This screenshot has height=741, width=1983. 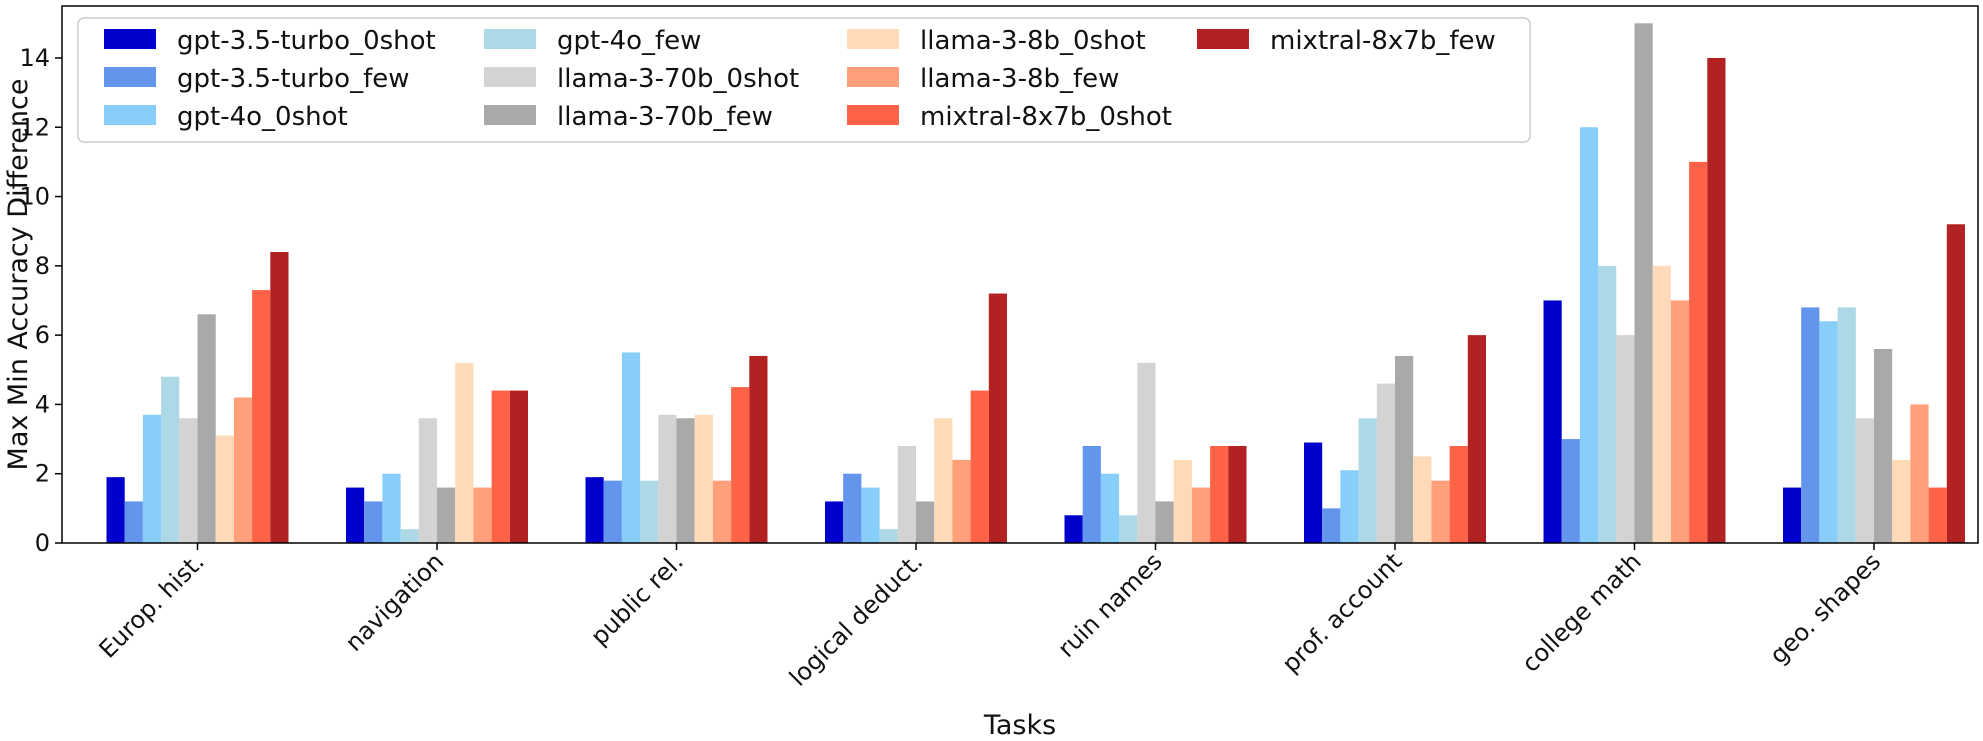 I want to click on y-axis: 0 2 4 6 8 10 12 14, so click(x=40, y=300).